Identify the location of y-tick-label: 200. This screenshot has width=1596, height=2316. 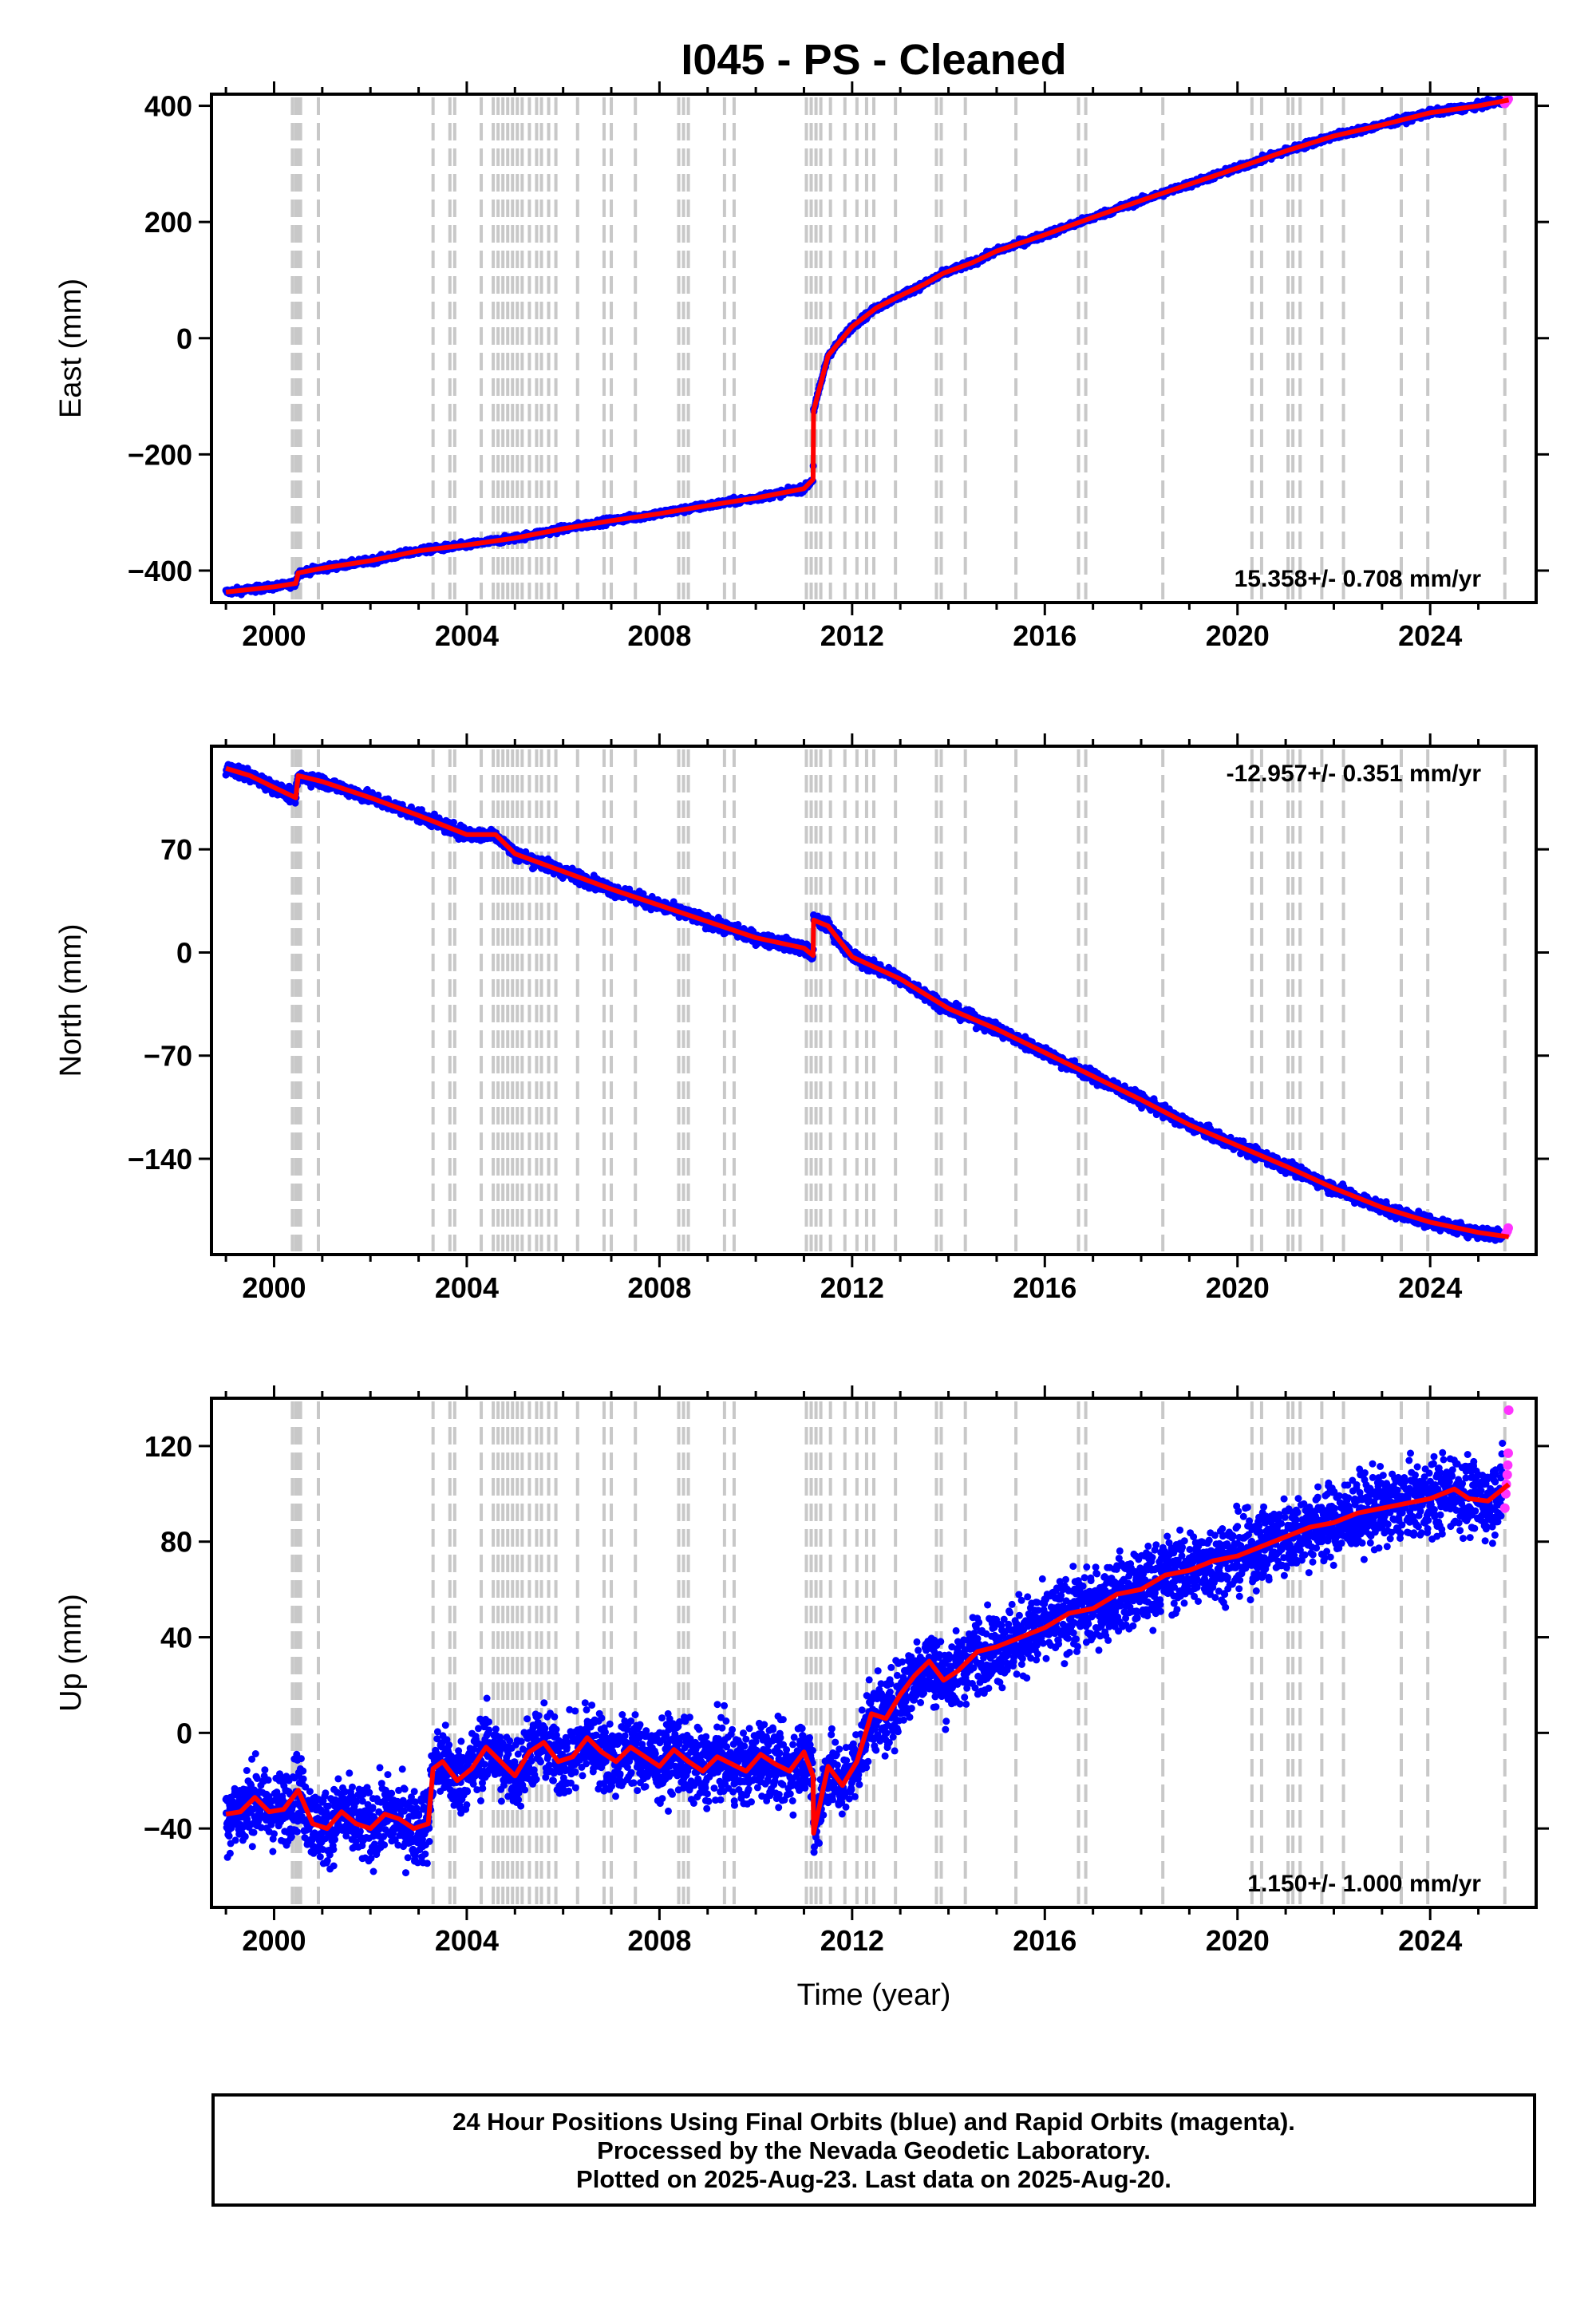
(168, 223).